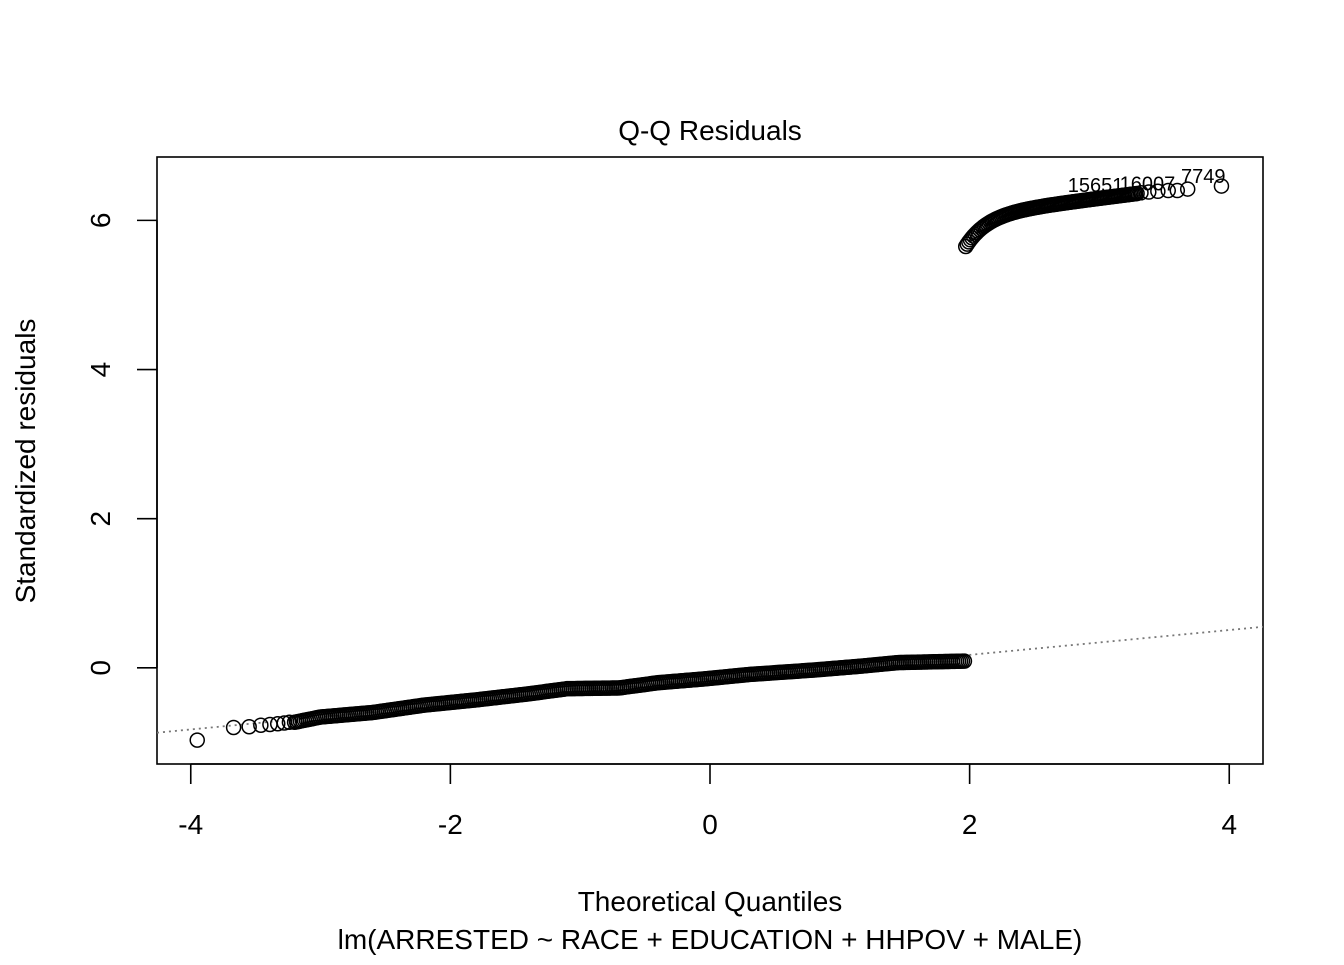  I want to click on outlier-label: 16007, so click(1148, 185).